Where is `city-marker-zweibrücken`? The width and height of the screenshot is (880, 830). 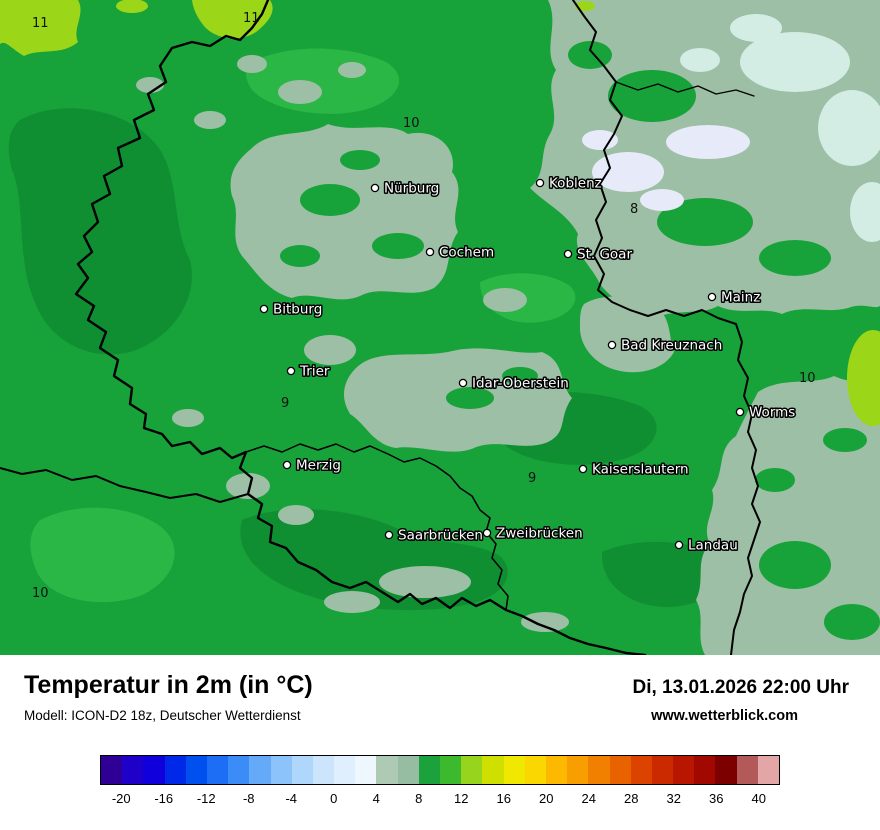 city-marker-zweibrücken is located at coordinates (487, 533).